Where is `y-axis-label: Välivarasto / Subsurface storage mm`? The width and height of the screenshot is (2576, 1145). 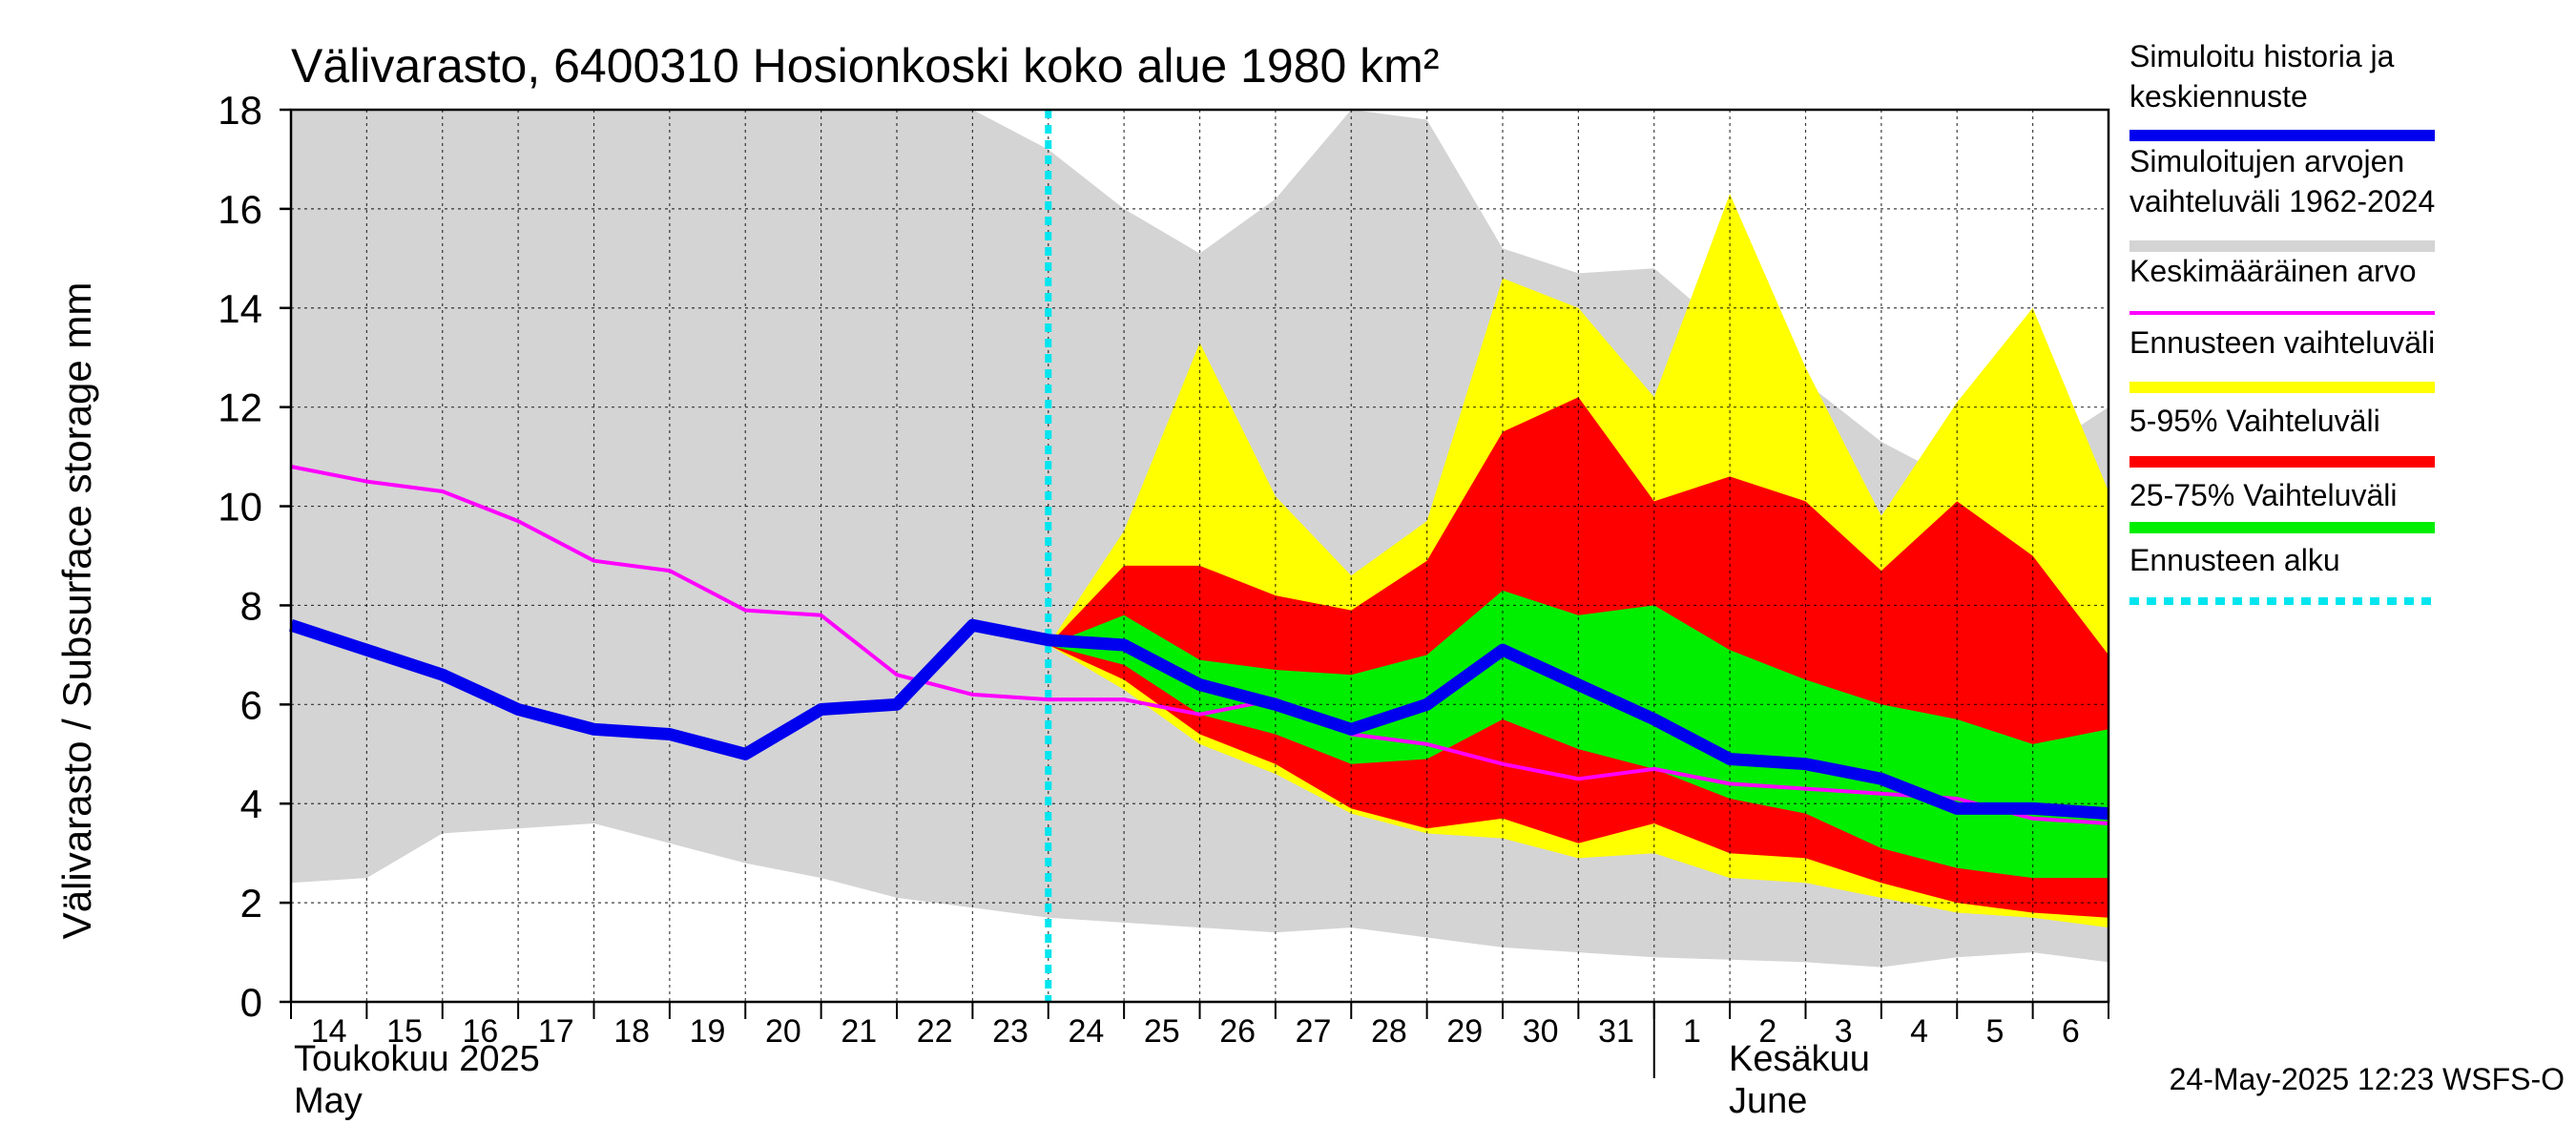
y-axis-label: Välivarasto / Subsurface storage mm is located at coordinates (76, 611).